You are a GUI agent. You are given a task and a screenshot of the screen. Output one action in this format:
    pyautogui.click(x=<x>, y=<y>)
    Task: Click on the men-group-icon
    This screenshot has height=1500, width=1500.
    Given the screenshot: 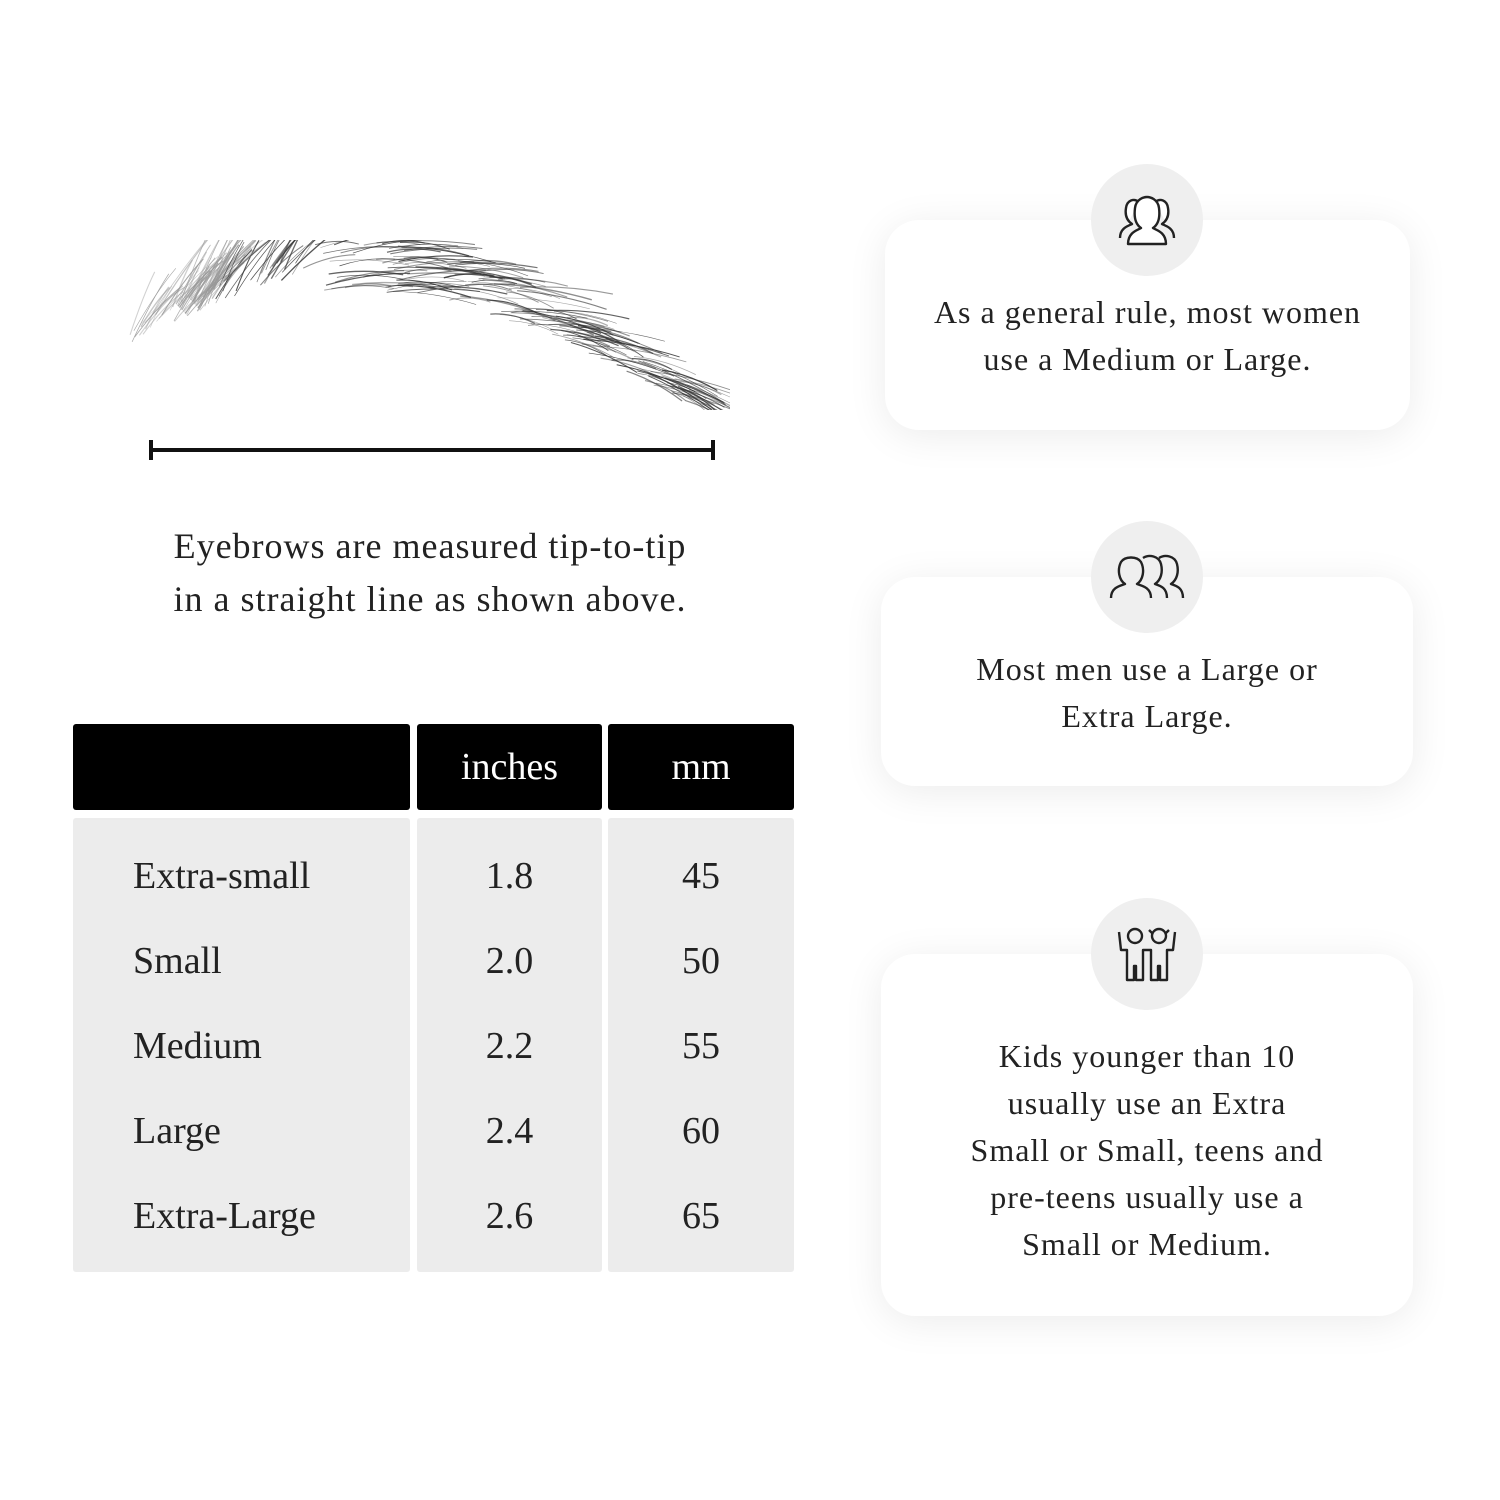 What is the action you would take?
    pyautogui.click(x=1147, y=577)
    